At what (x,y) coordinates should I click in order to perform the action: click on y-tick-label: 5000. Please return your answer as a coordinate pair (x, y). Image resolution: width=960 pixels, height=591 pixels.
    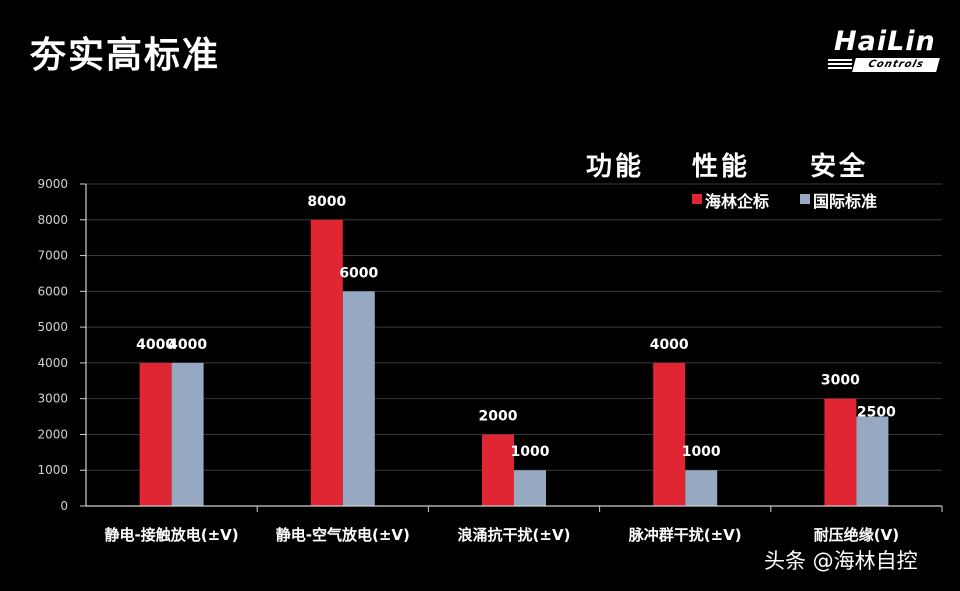
    Looking at the image, I should click on (52, 327).